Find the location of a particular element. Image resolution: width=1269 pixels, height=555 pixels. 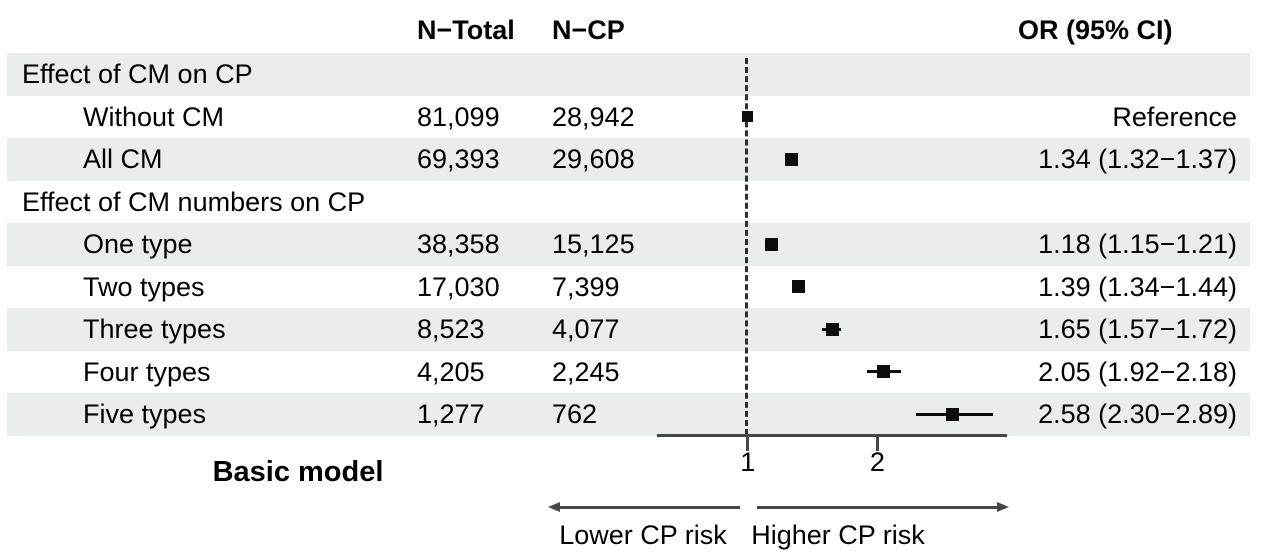

section-label: Effect of CM on CP is located at coordinates (137, 74).